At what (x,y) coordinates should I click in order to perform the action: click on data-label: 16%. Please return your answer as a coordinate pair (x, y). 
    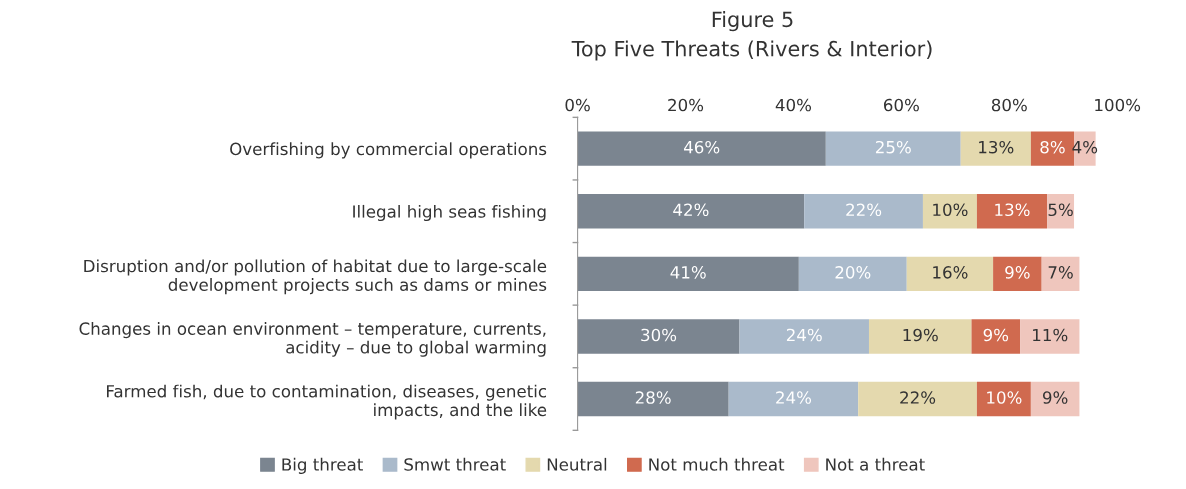
    Looking at the image, I should click on (950, 272).